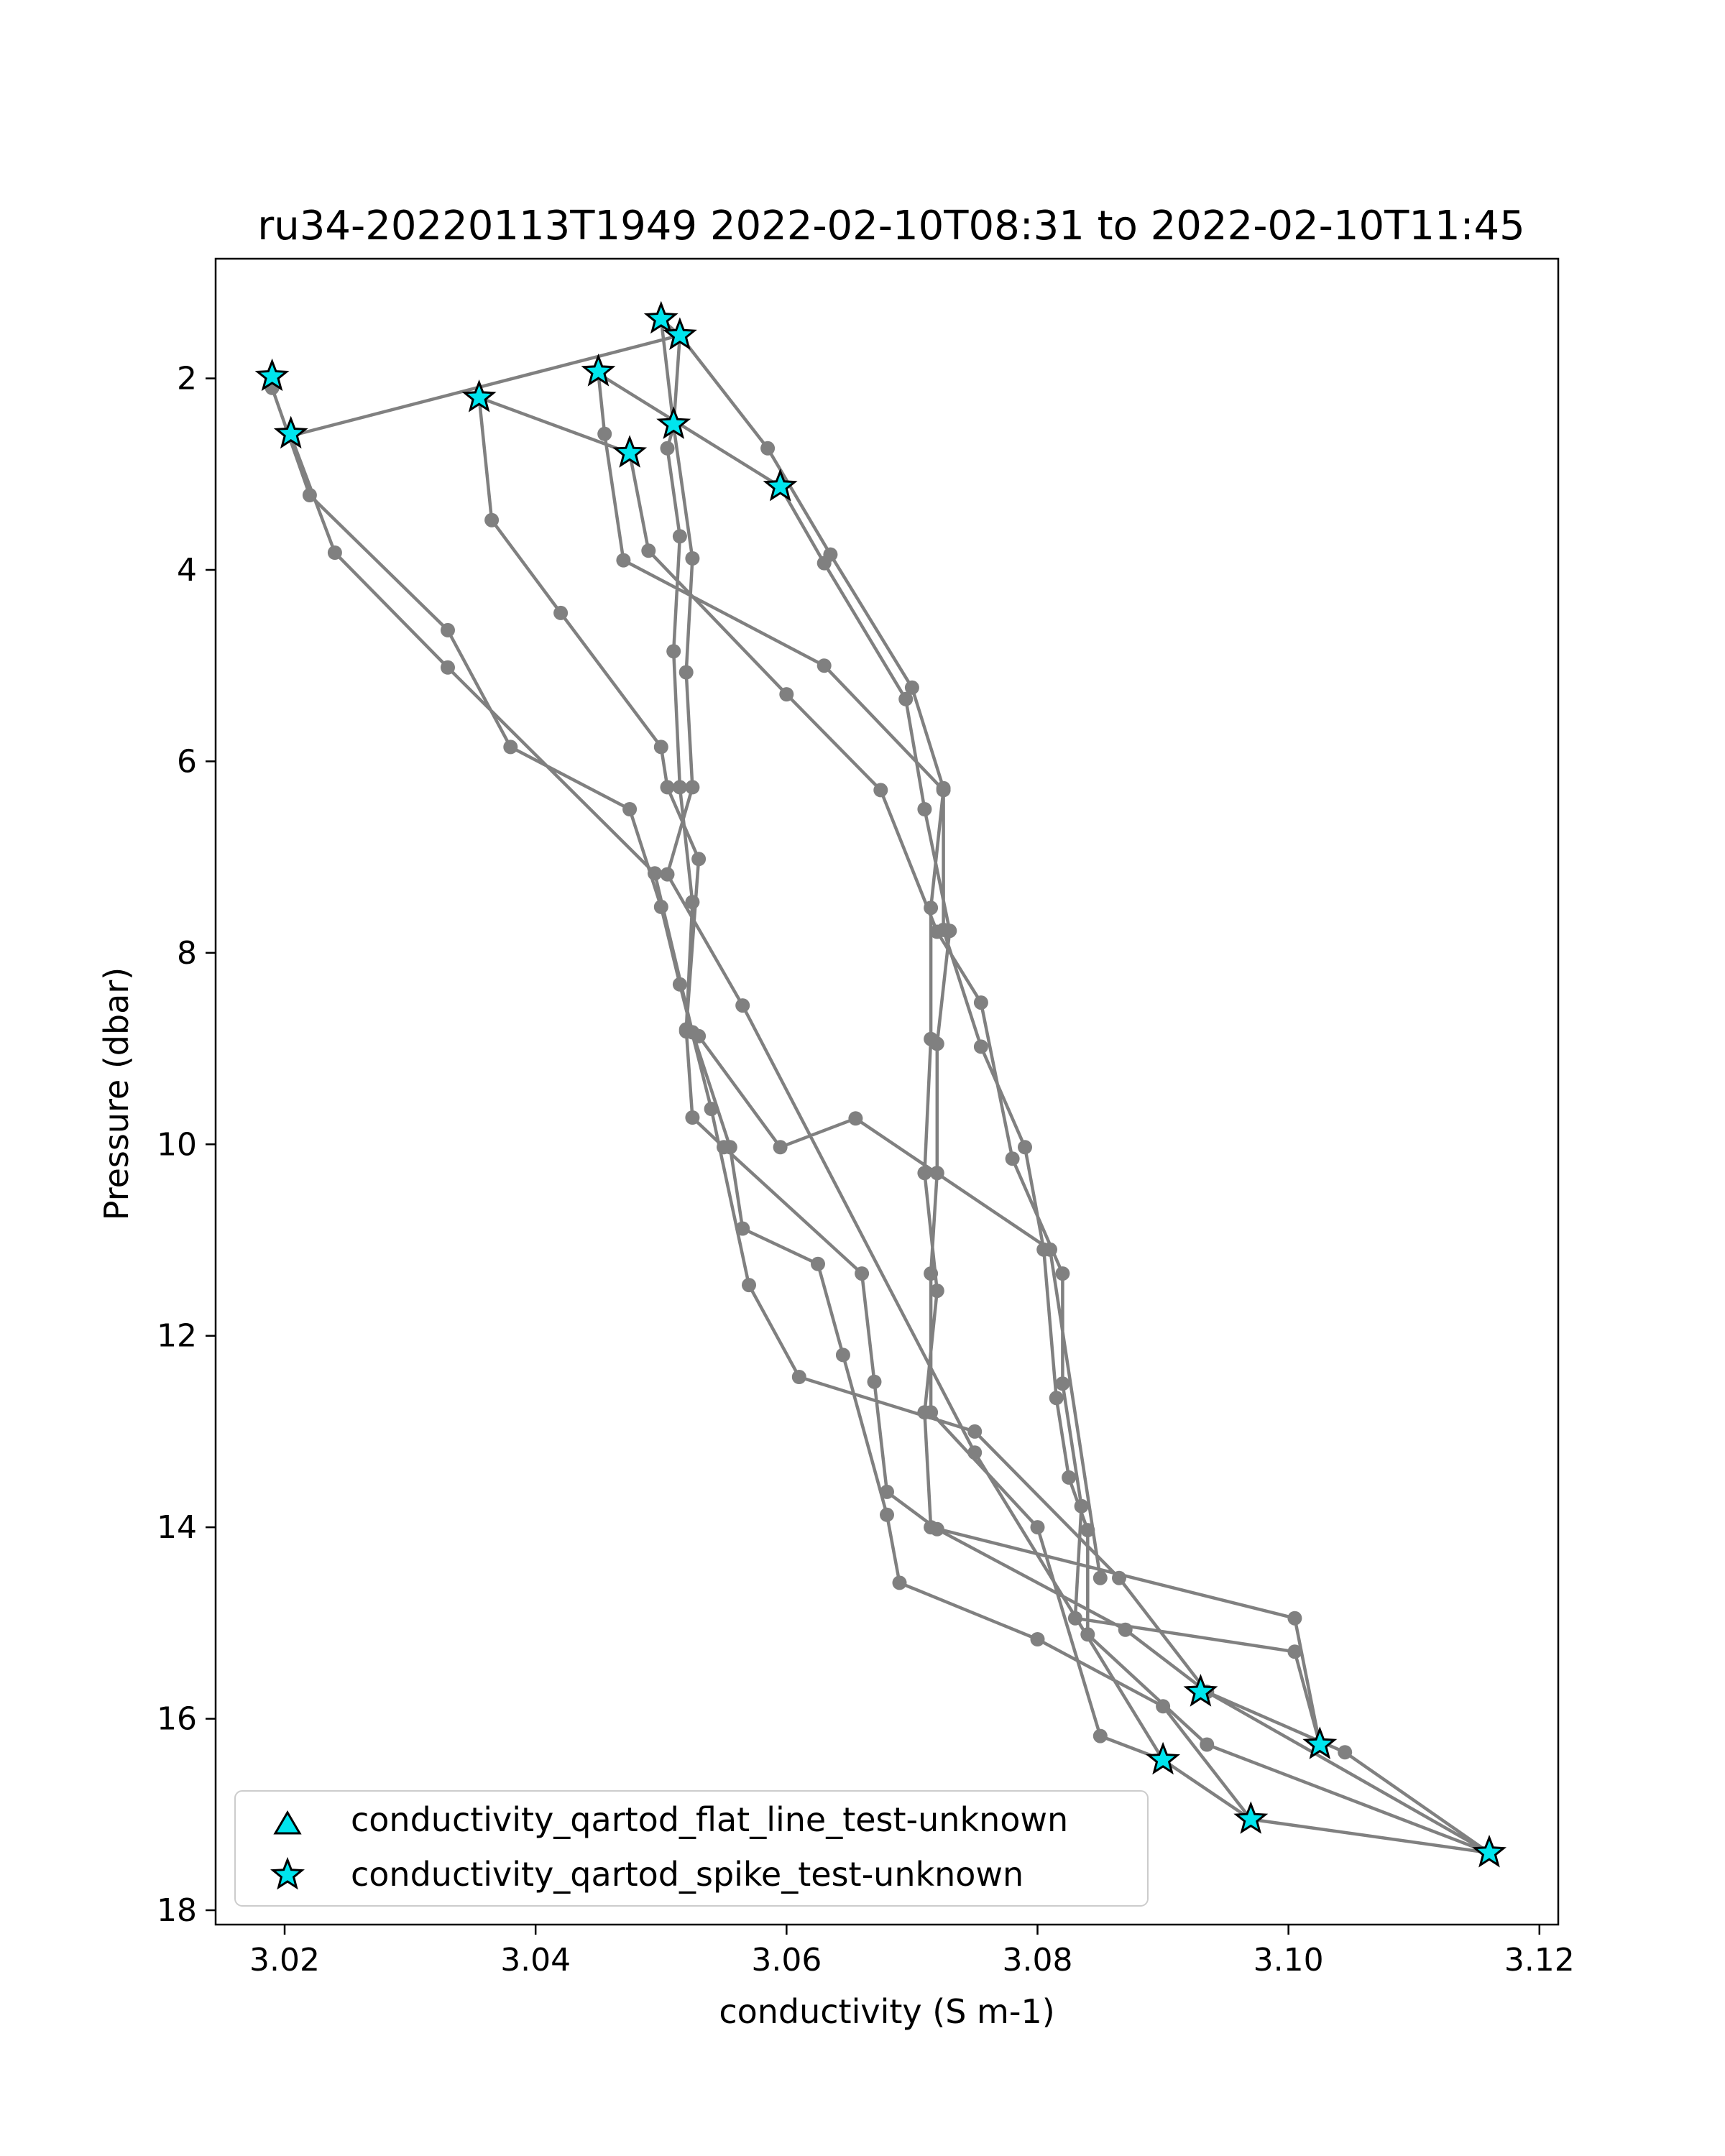 Image resolution: width=1725 pixels, height=2156 pixels. What do you see at coordinates (187, 761) in the screenshot?
I see `y-tick-label: 6` at bounding box center [187, 761].